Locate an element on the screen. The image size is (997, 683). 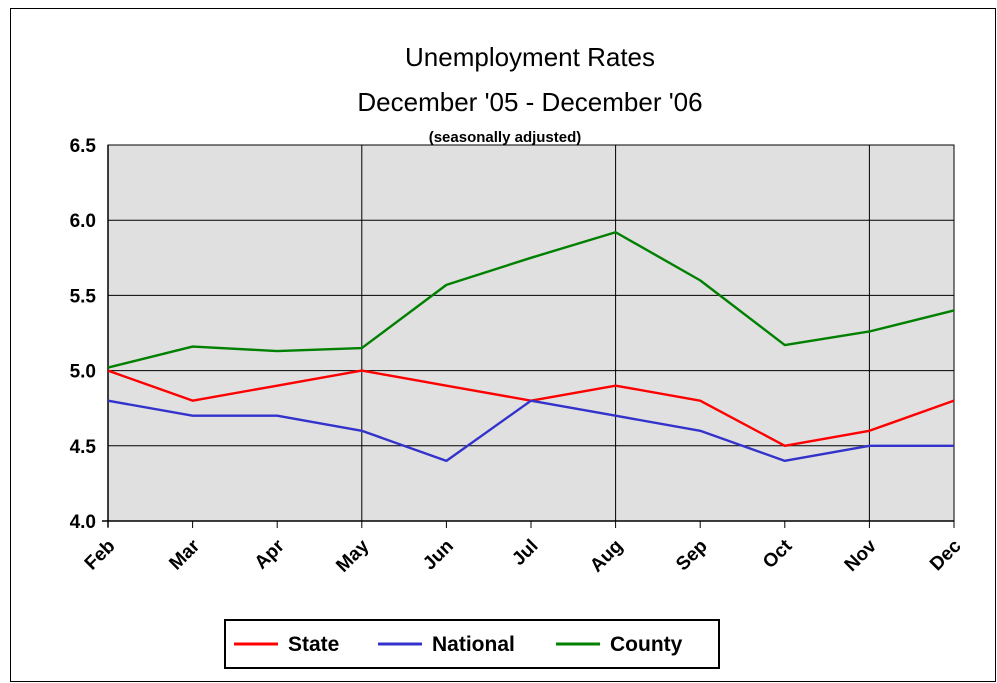
chart-note: (seasonally adjusted) is located at coordinates (505, 137).